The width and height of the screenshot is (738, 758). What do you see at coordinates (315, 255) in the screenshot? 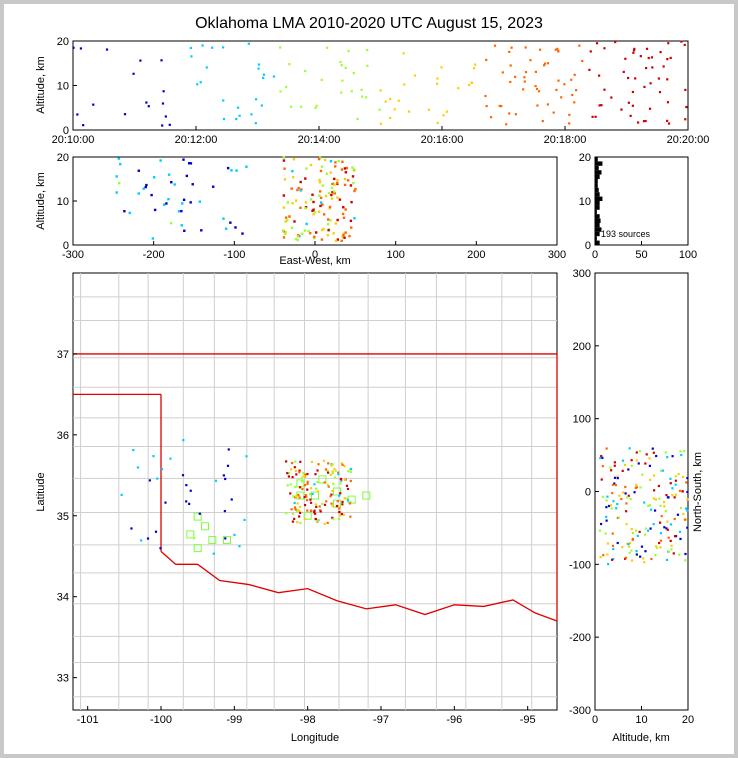
I see `x-tick-label: 0` at bounding box center [315, 255].